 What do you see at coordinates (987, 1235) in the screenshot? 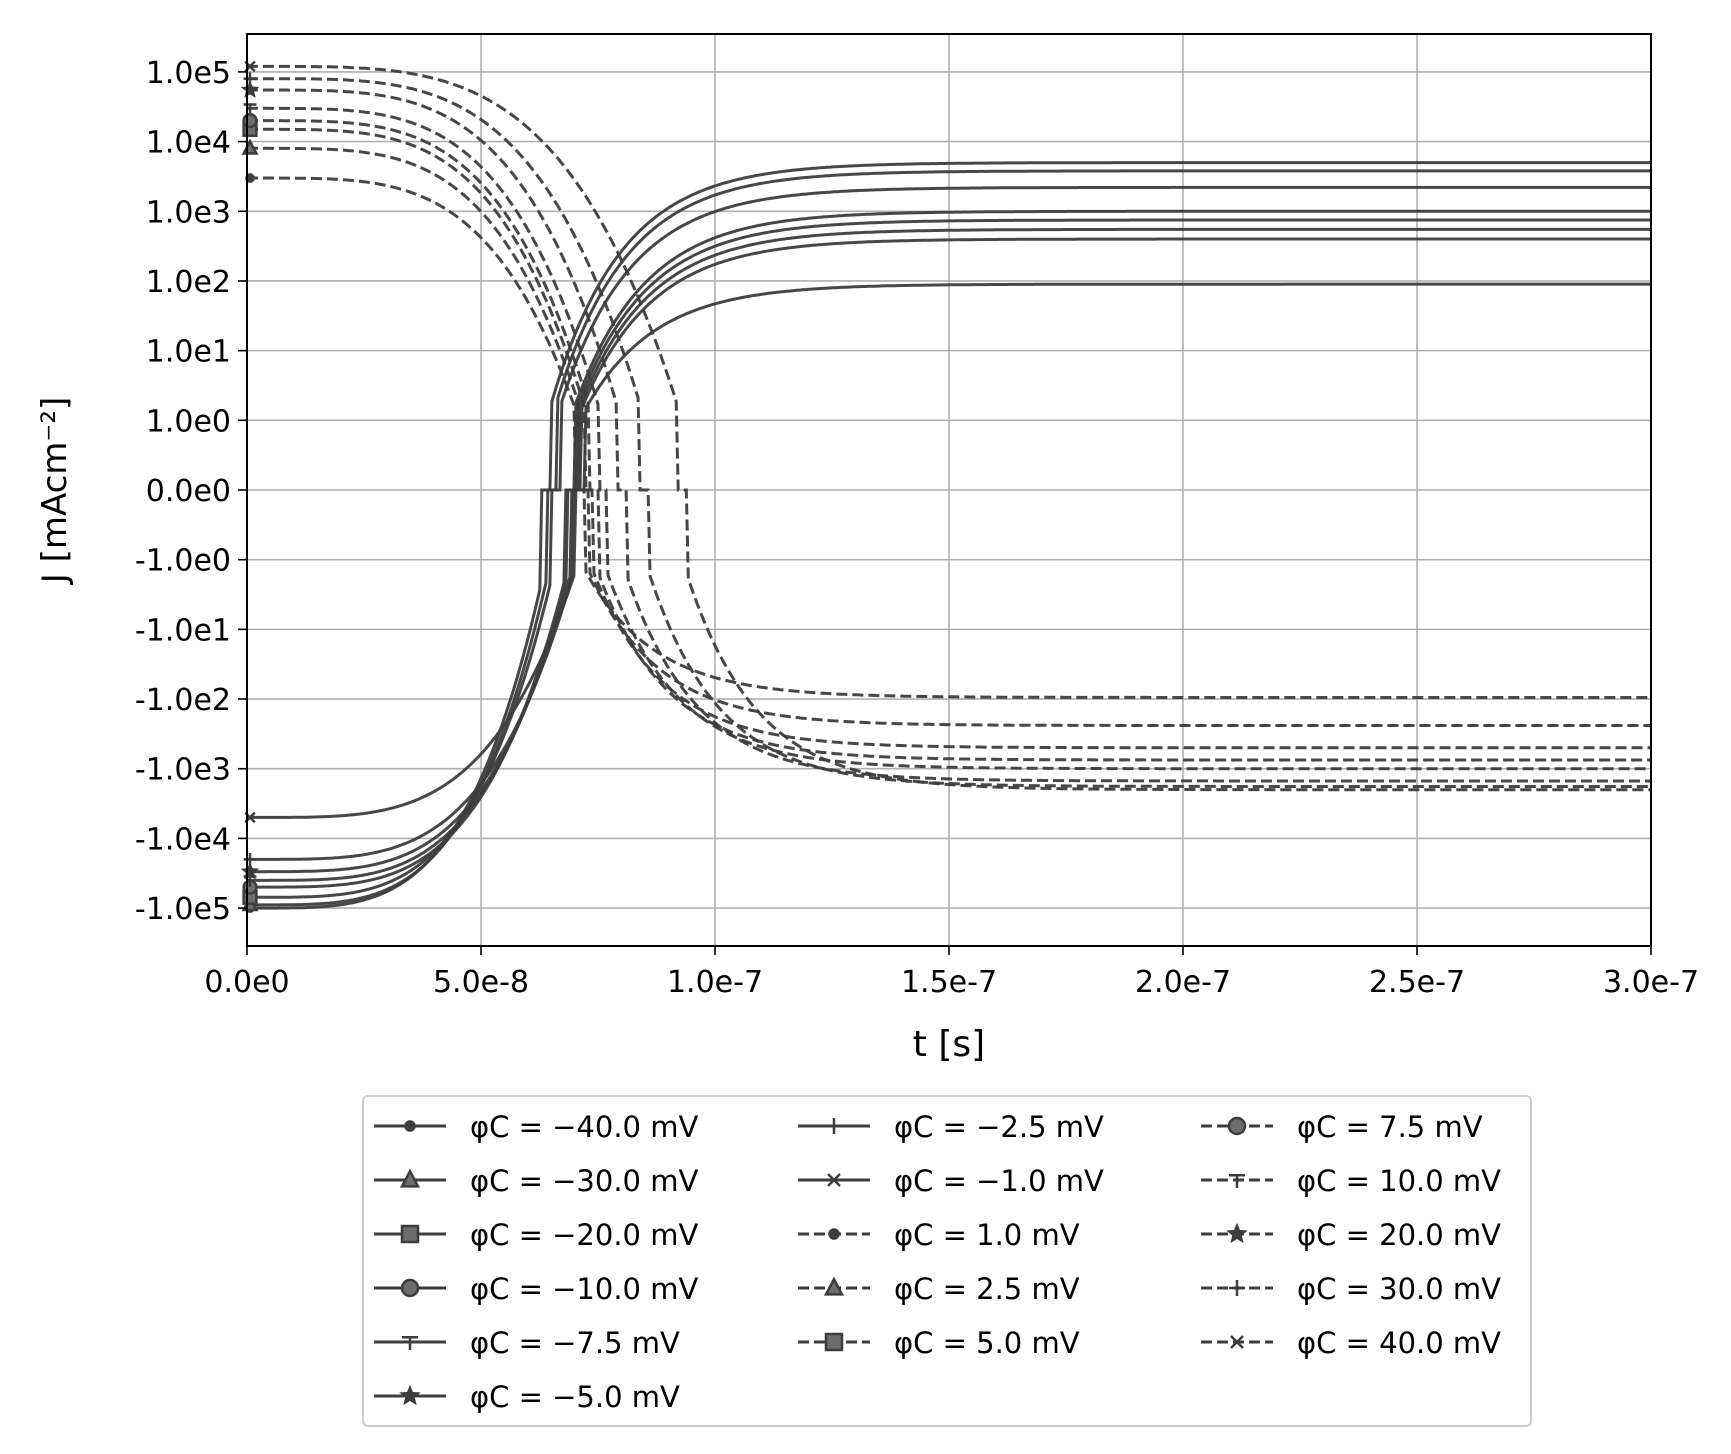
I see `legend-label: φC = 1.0 mV` at bounding box center [987, 1235].